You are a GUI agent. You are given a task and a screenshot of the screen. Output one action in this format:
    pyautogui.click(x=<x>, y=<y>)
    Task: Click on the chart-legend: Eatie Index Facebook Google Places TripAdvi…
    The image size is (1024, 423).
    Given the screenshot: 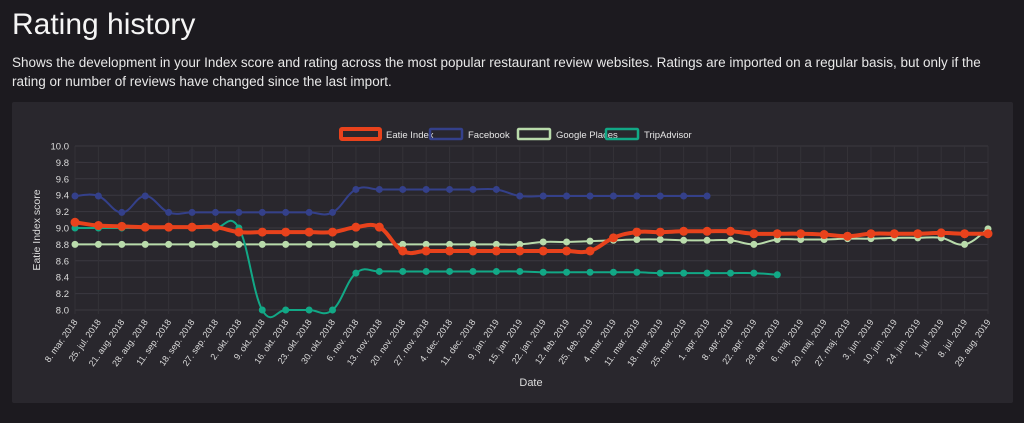 What is the action you would take?
    pyautogui.click(x=515, y=134)
    